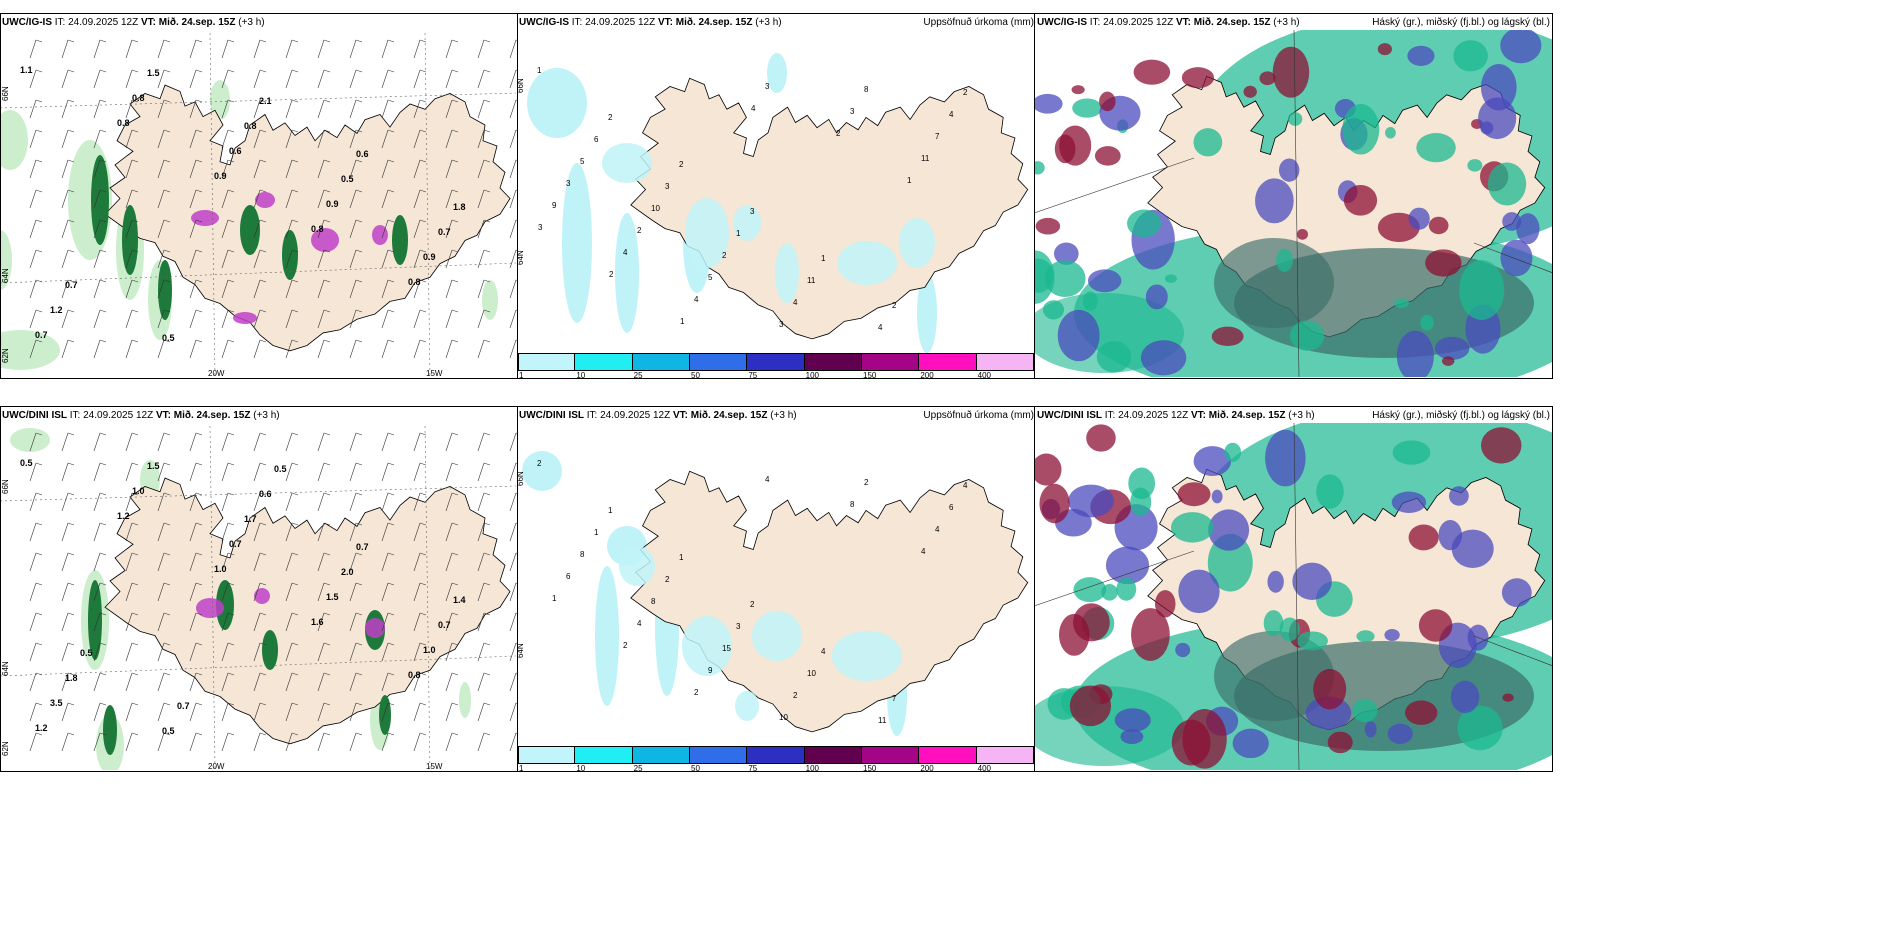 Image resolution: width=1900 pixels, height=950 pixels. Describe the element at coordinates (638, 375) in the screenshot. I see `colorbar-tick-label: 25` at that location.